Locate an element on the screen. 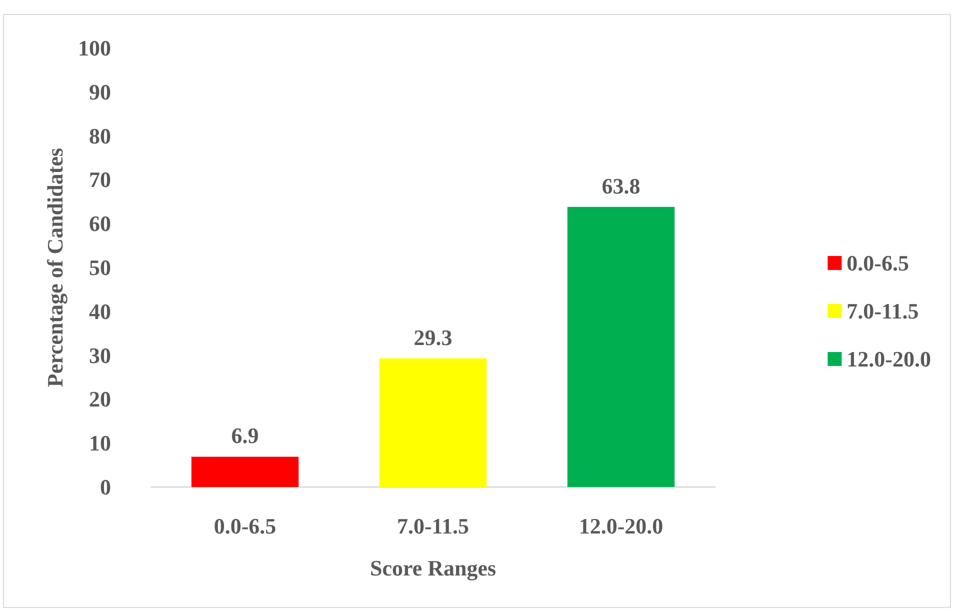 This screenshot has width=957, height=613. y-tick-label: 70 is located at coordinates (100, 179).